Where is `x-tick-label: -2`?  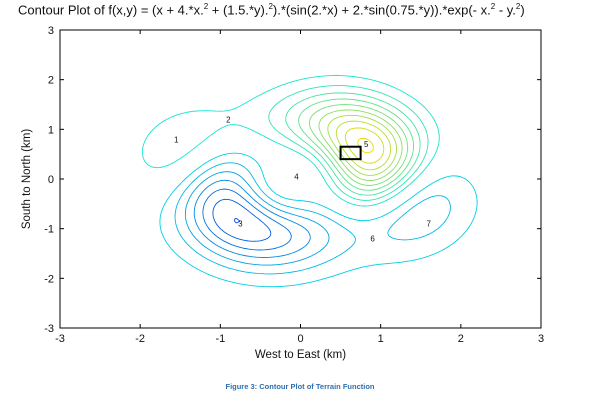 x-tick-label: -2 is located at coordinates (140, 339).